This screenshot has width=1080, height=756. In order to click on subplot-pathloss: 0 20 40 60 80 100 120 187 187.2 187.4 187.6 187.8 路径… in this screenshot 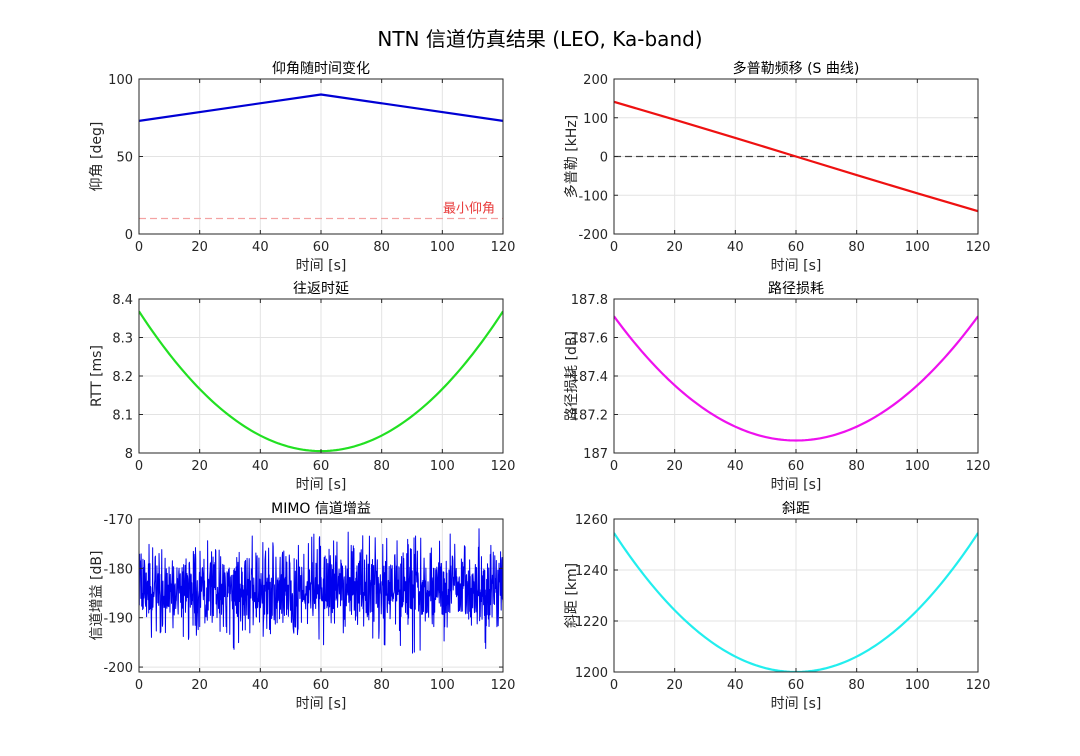, I will do `click(777, 387)`.